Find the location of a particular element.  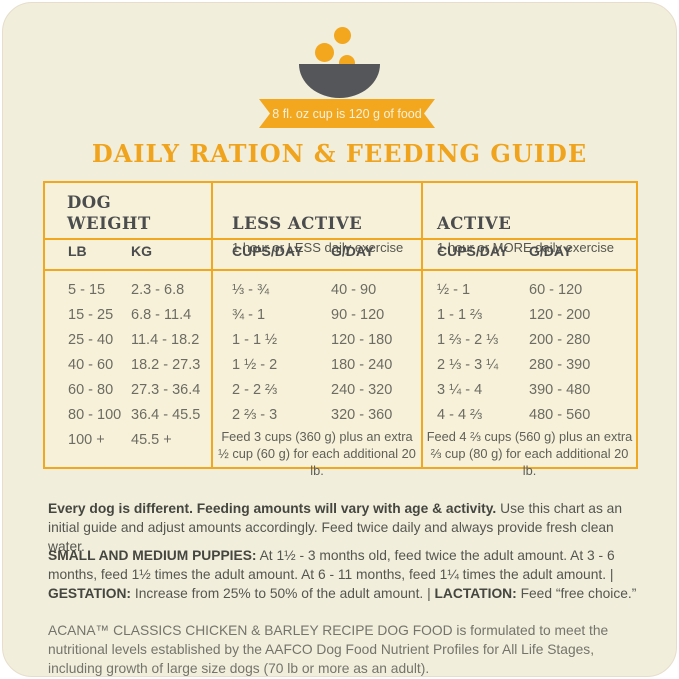

active-title: ACTIVE is located at coordinates (474, 223).